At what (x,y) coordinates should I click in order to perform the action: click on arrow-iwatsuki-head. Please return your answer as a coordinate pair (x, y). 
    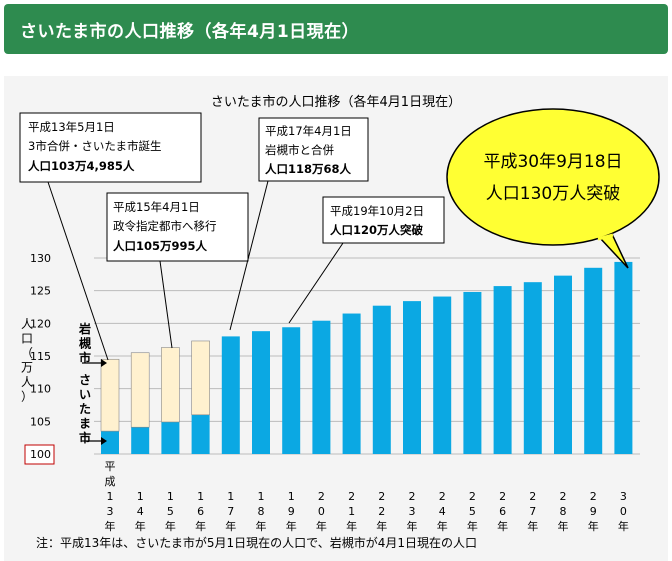
    Looking at the image, I should click on (104, 363).